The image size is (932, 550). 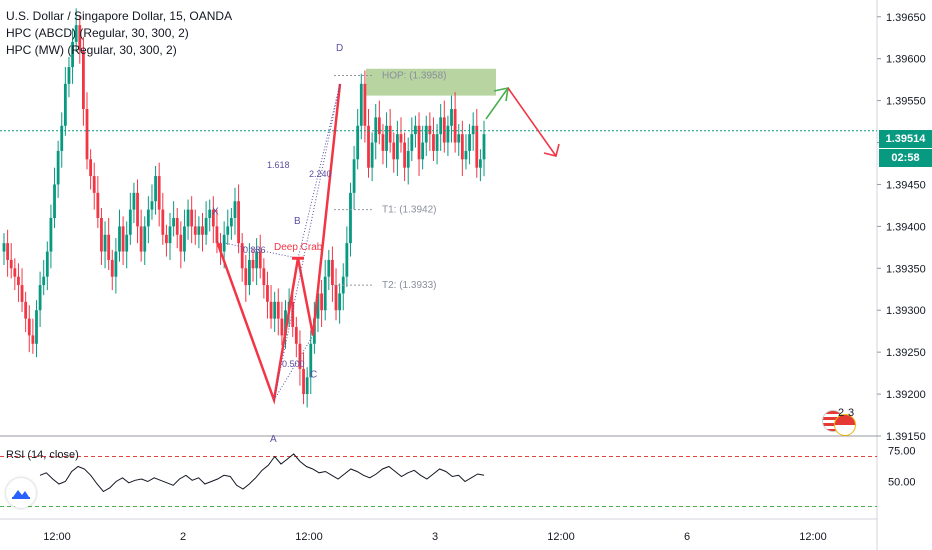 I want to click on ratio-label: 0.886, so click(x=254, y=250).